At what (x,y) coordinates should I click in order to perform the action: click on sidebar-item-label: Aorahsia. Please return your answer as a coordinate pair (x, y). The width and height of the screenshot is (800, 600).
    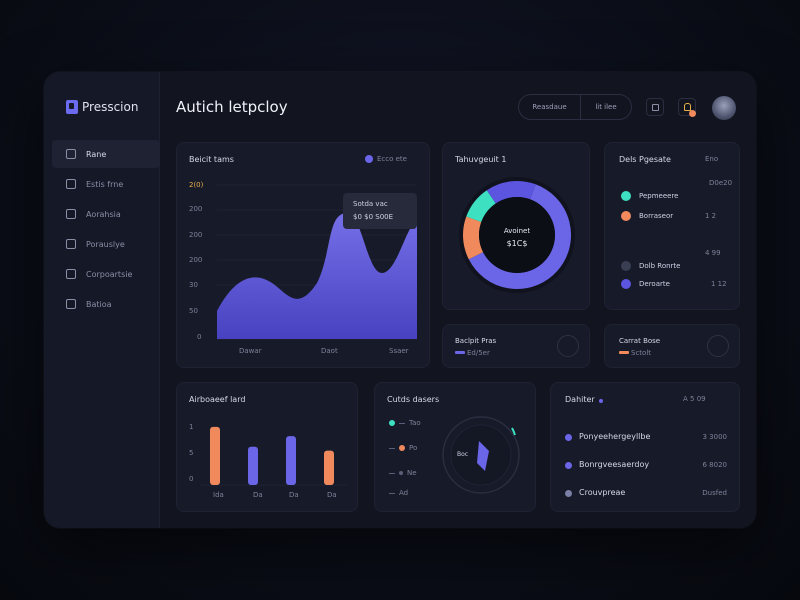
    Looking at the image, I should click on (103, 214).